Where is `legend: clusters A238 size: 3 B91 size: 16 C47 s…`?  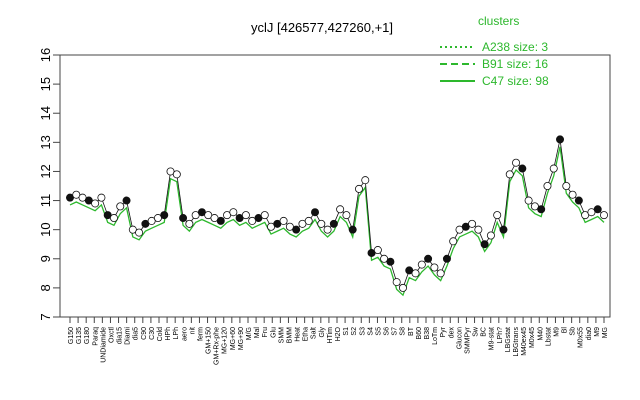 legend: clusters A238 size: 3 B91 size: 16 C47 s… is located at coordinates (494, 51).